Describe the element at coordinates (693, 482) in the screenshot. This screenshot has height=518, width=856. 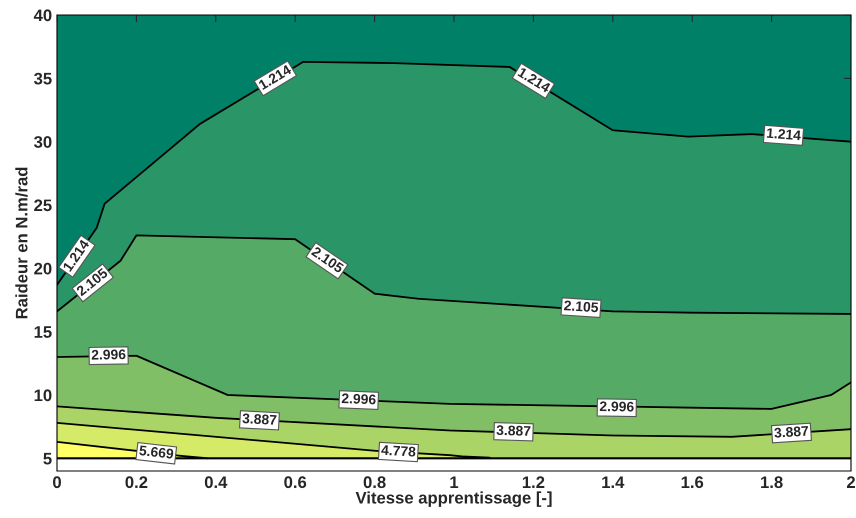
I see `x-tick-label: 1.6` at that location.